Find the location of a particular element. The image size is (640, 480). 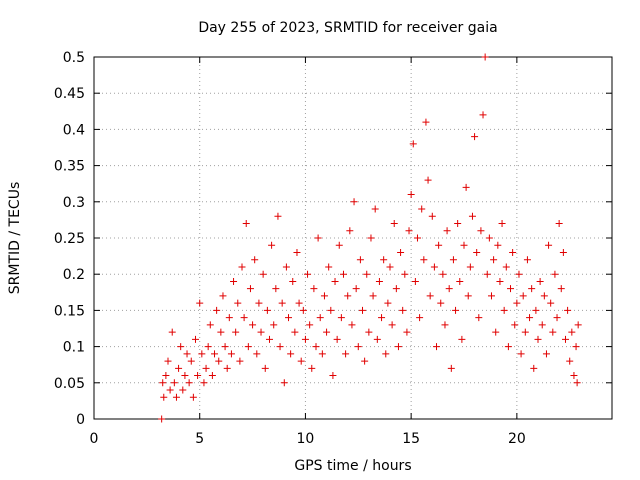

x-tick-label: 20 is located at coordinates (517, 439).